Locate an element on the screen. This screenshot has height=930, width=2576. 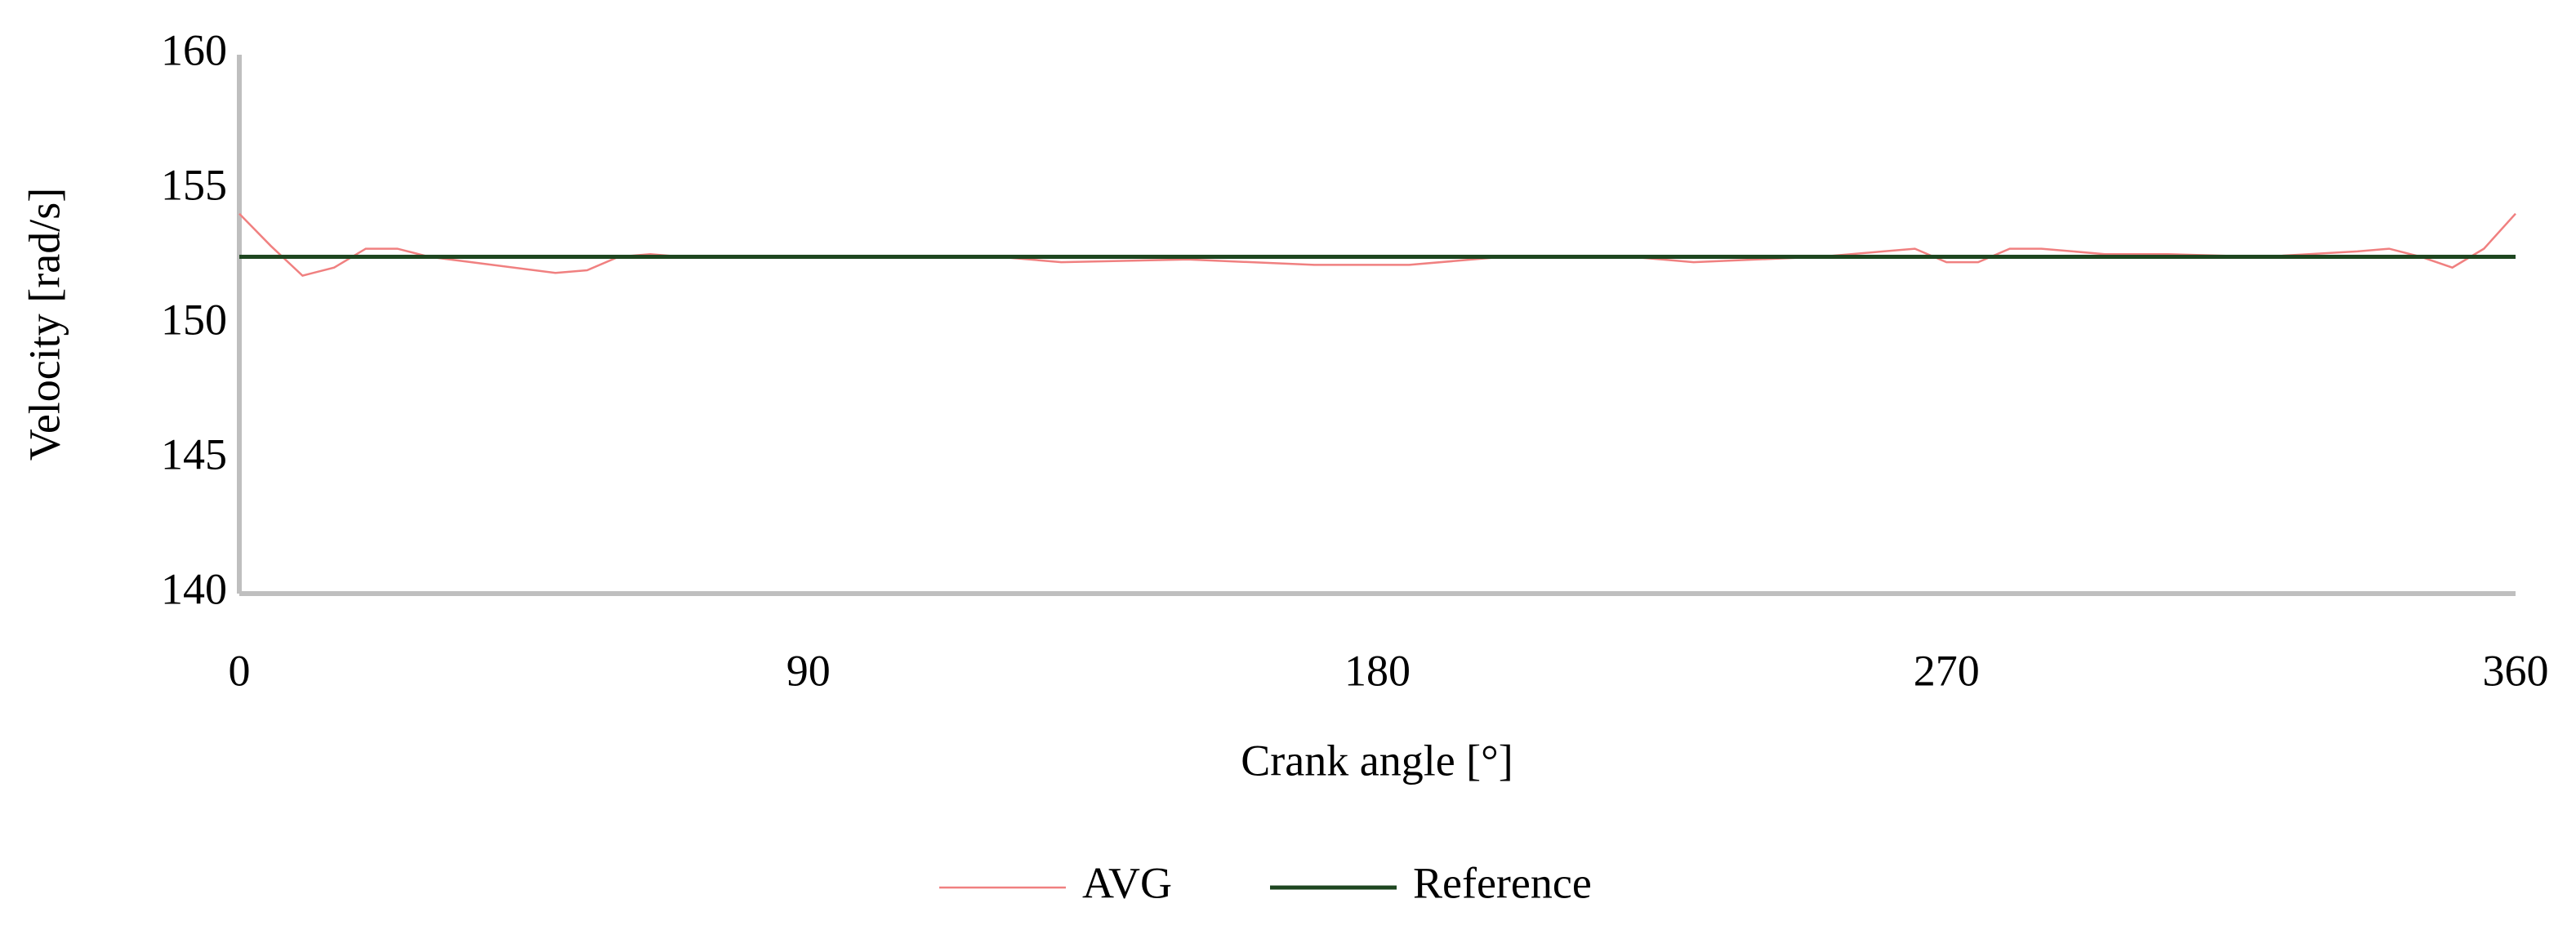
legend-label: AVG is located at coordinates (1127, 882).